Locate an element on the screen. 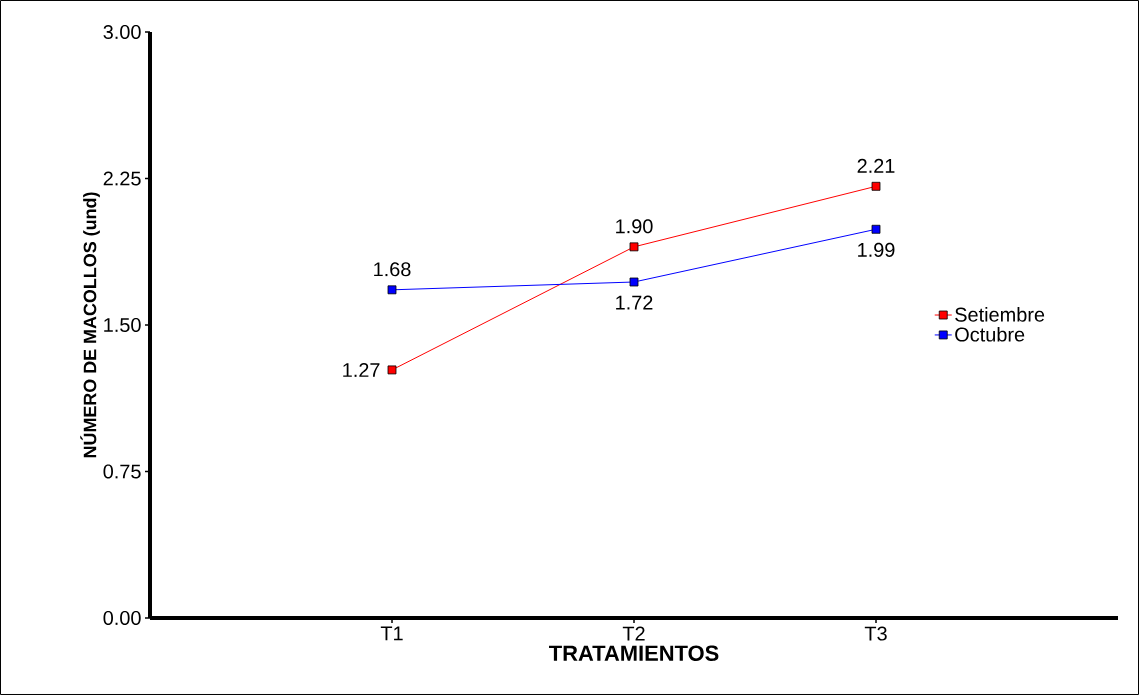 This screenshot has height=695, width=1139. data-label: 1.99 is located at coordinates (876, 249).